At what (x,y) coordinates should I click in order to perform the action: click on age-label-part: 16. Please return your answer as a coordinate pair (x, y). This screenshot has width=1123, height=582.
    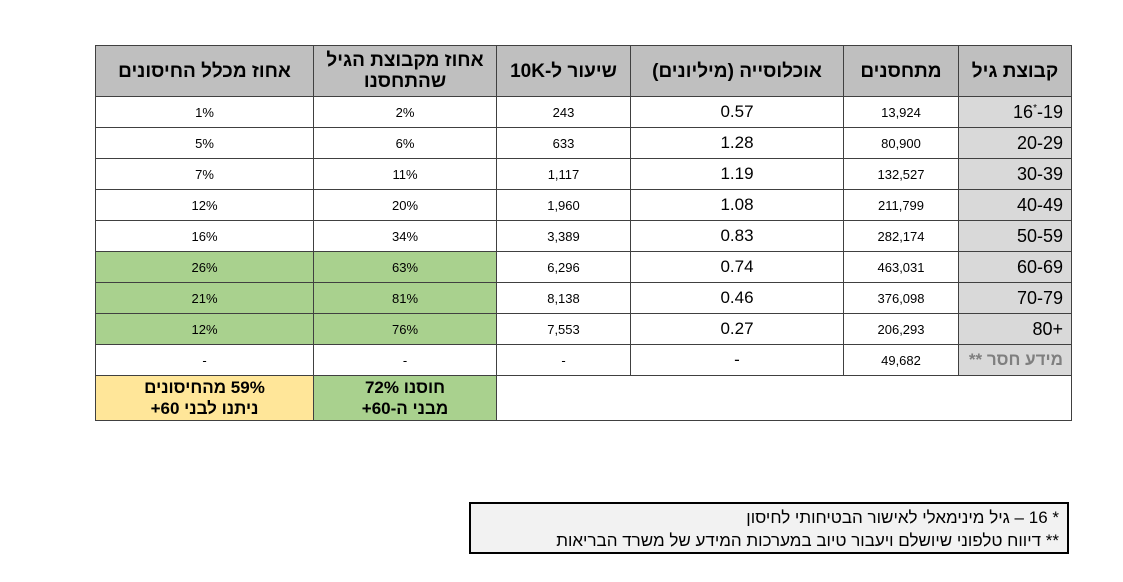
    Looking at the image, I should click on (1023, 111).